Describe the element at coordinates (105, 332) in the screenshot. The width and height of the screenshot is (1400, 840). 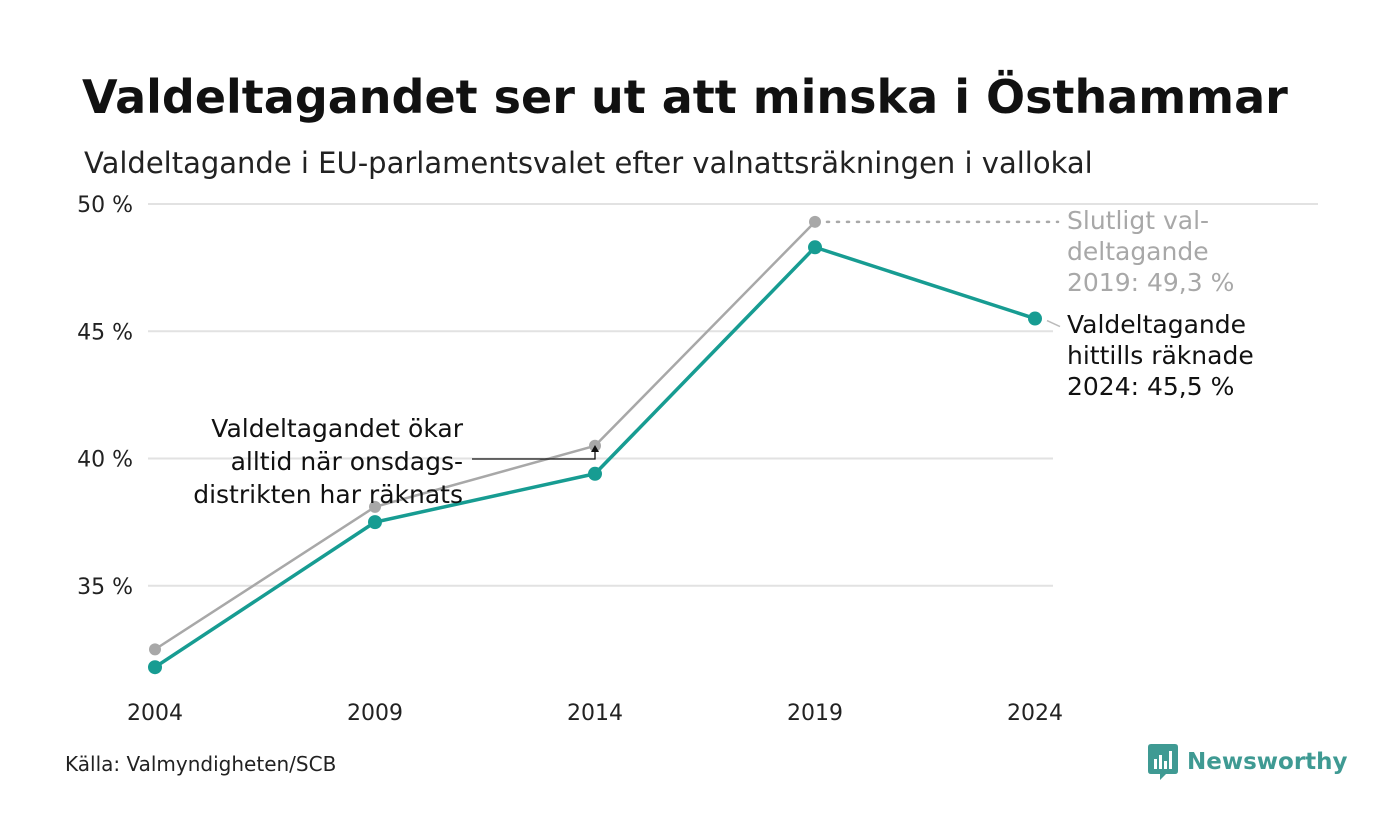
I see `y-tick-label: 45 %` at that location.